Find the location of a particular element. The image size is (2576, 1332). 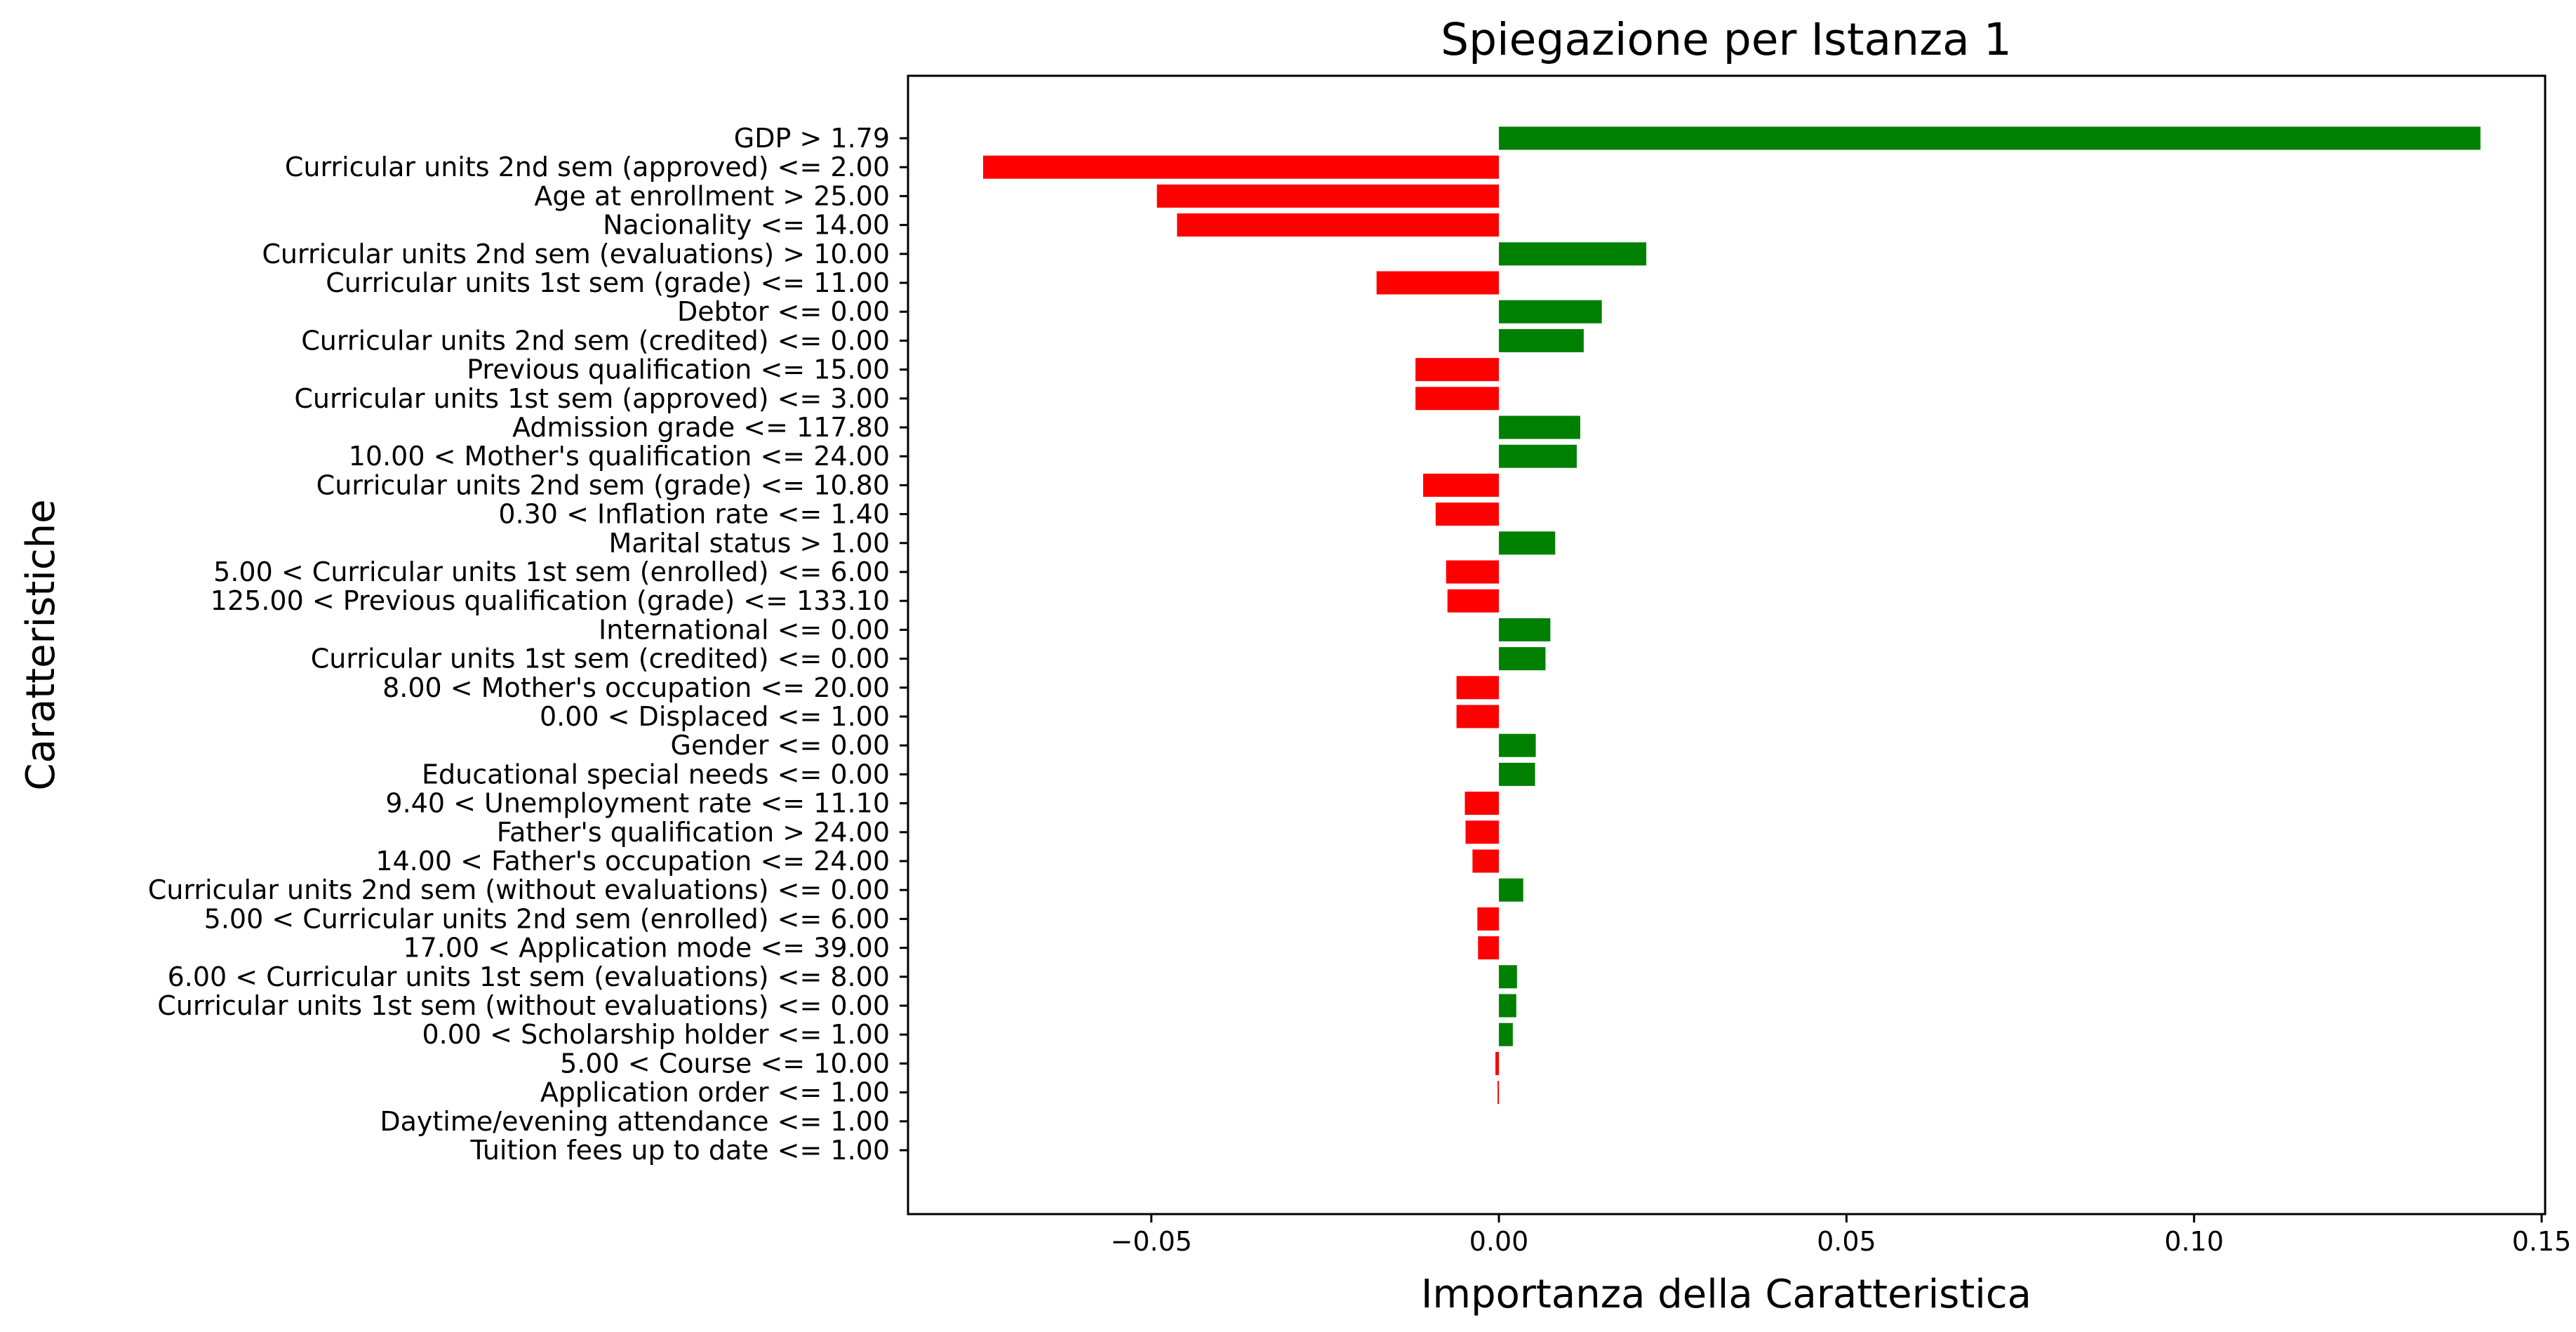

y-tick-label: Marital status > 1.00 is located at coordinates (749, 543).